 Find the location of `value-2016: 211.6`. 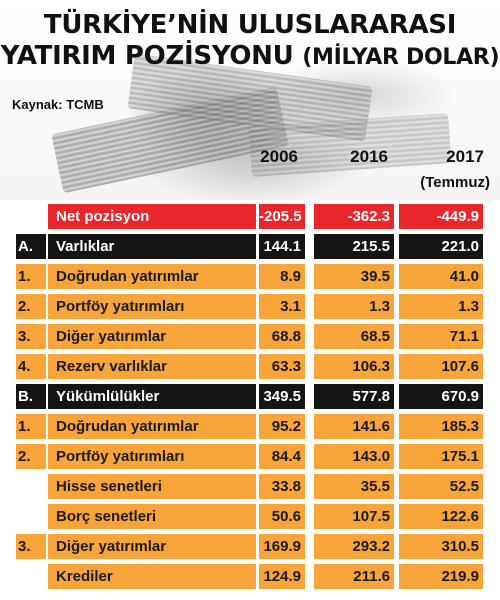

value-2016: 211.6 is located at coordinates (354, 576).